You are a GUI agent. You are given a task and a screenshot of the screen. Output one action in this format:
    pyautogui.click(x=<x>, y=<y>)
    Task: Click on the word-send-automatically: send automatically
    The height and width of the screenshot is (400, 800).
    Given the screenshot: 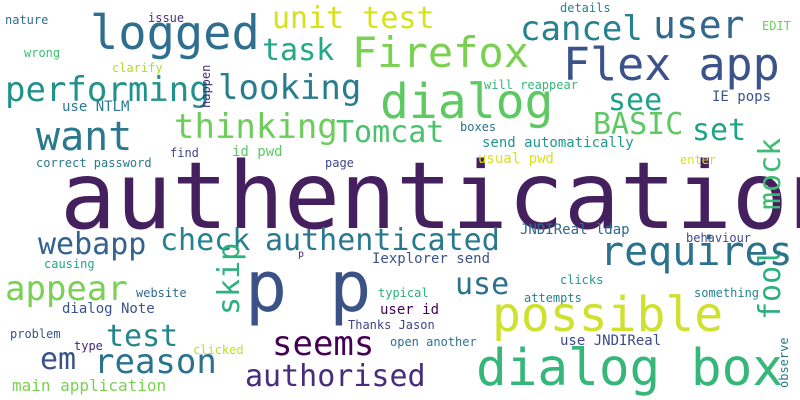 What is the action you would take?
    pyautogui.click(x=558, y=143)
    